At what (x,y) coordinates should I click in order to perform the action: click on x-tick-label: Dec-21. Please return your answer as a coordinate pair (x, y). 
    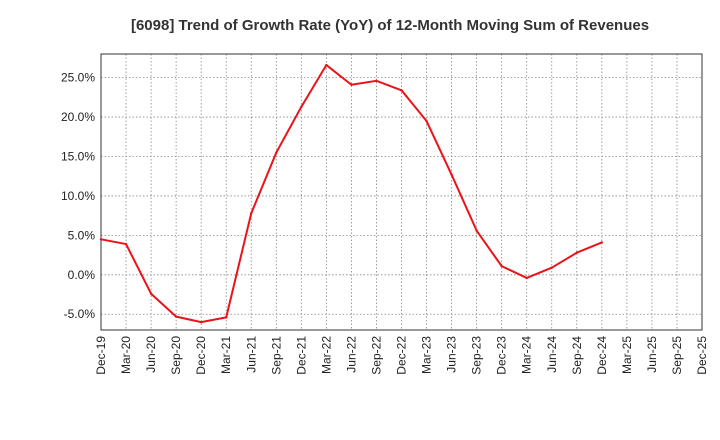
    Looking at the image, I should click on (301, 355).